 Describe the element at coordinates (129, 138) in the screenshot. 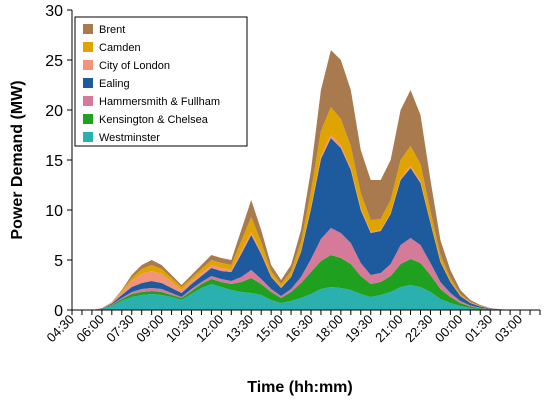

I see `legend-label: Westminster` at that location.